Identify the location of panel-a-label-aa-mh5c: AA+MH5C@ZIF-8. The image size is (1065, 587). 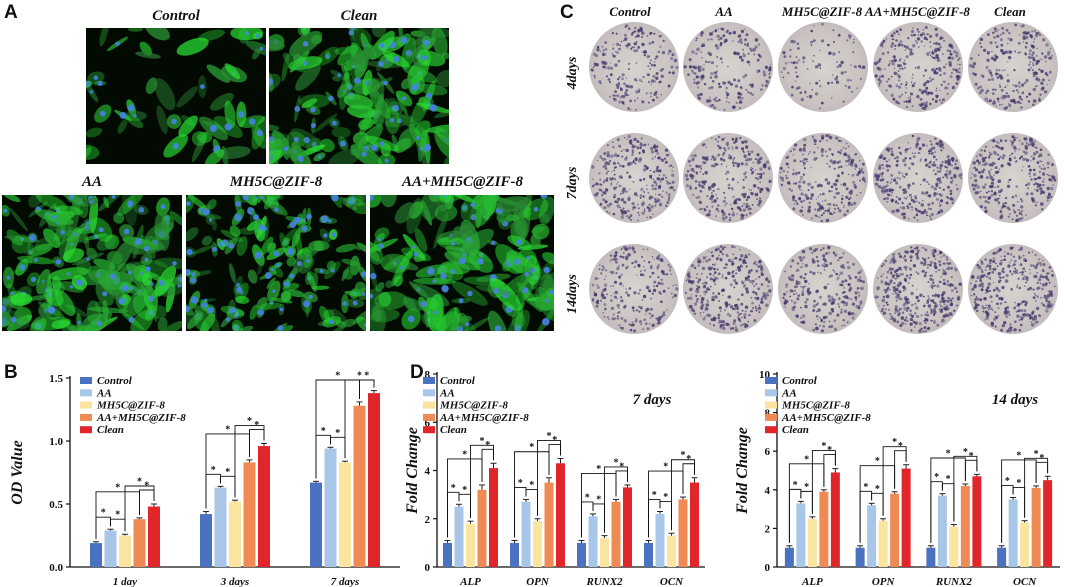
(462, 182).